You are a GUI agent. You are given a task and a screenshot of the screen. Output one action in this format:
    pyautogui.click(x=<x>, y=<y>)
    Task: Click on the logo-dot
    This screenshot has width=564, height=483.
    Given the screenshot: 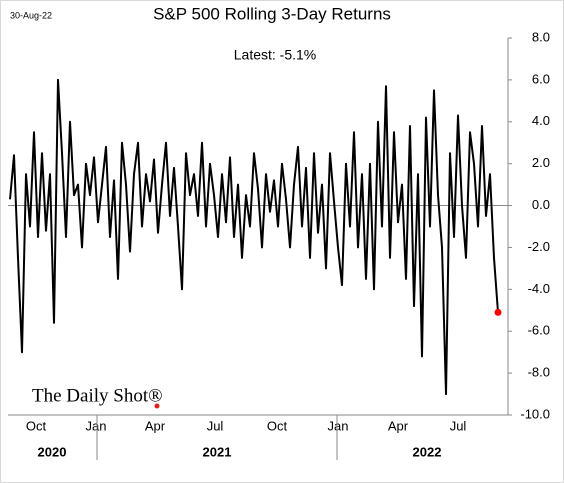 What is the action you would take?
    pyautogui.click(x=157, y=406)
    